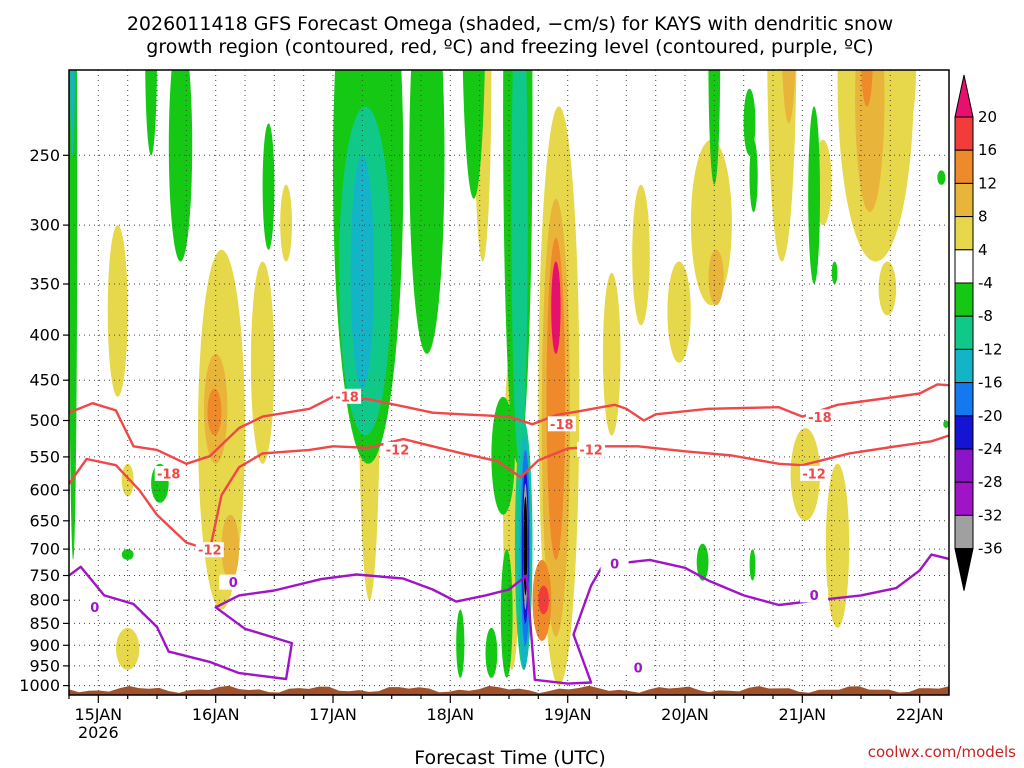 The image size is (1024, 768). I want to click on credit-text: coolwx.com/models, so click(942, 752).